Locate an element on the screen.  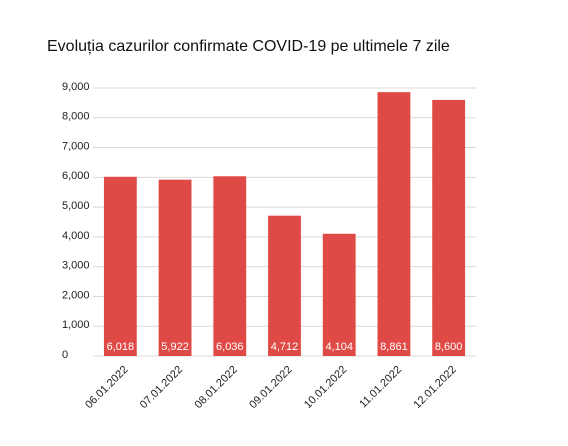
data-label: 4,104 is located at coordinates (339, 347).